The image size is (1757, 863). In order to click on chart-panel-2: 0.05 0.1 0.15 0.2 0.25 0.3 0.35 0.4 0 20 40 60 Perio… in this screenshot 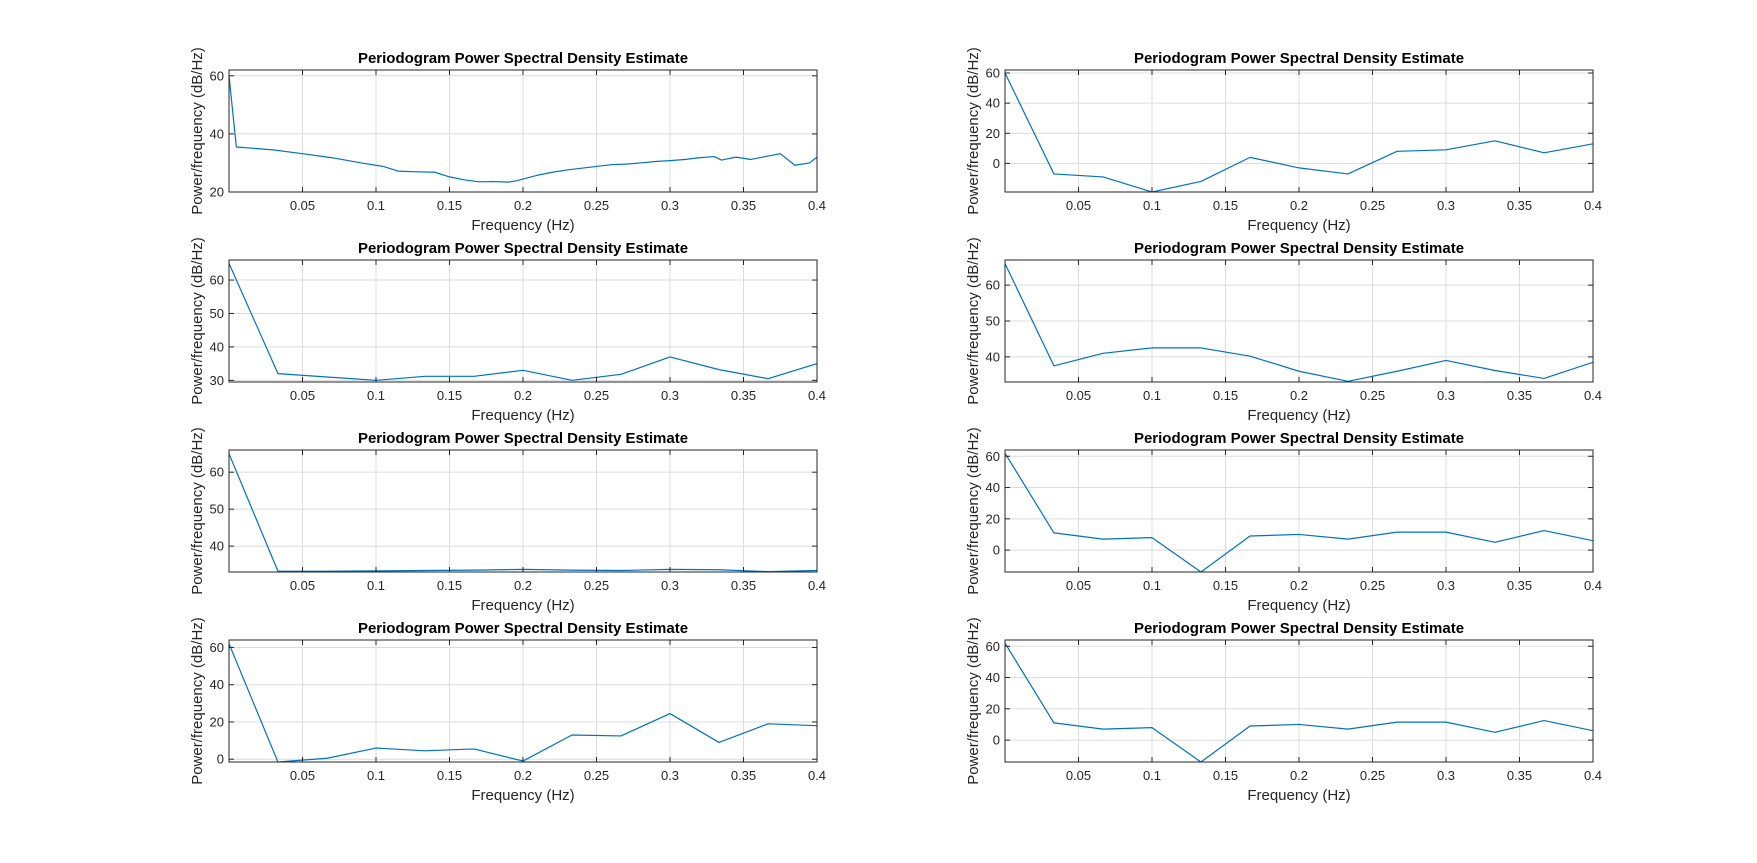, I will do `click(1283, 140)`.